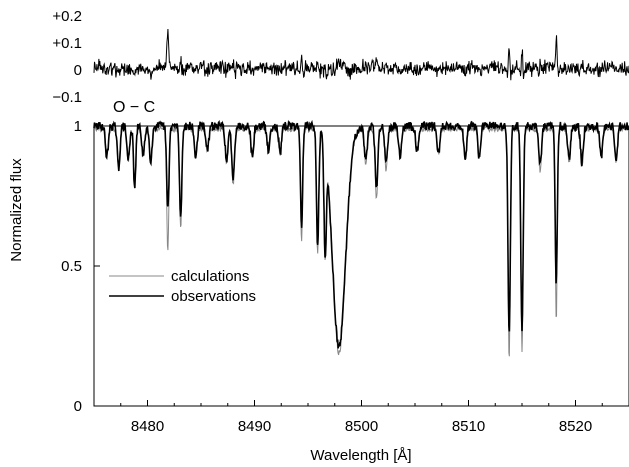 The height and width of the screenshot is (467, 629). What do you see at coordinates (67, 57) in the screenshot?
I see `residual-y-ticks: −0.1 0 +0.1 +0.2` at bounding box center [67, 57].